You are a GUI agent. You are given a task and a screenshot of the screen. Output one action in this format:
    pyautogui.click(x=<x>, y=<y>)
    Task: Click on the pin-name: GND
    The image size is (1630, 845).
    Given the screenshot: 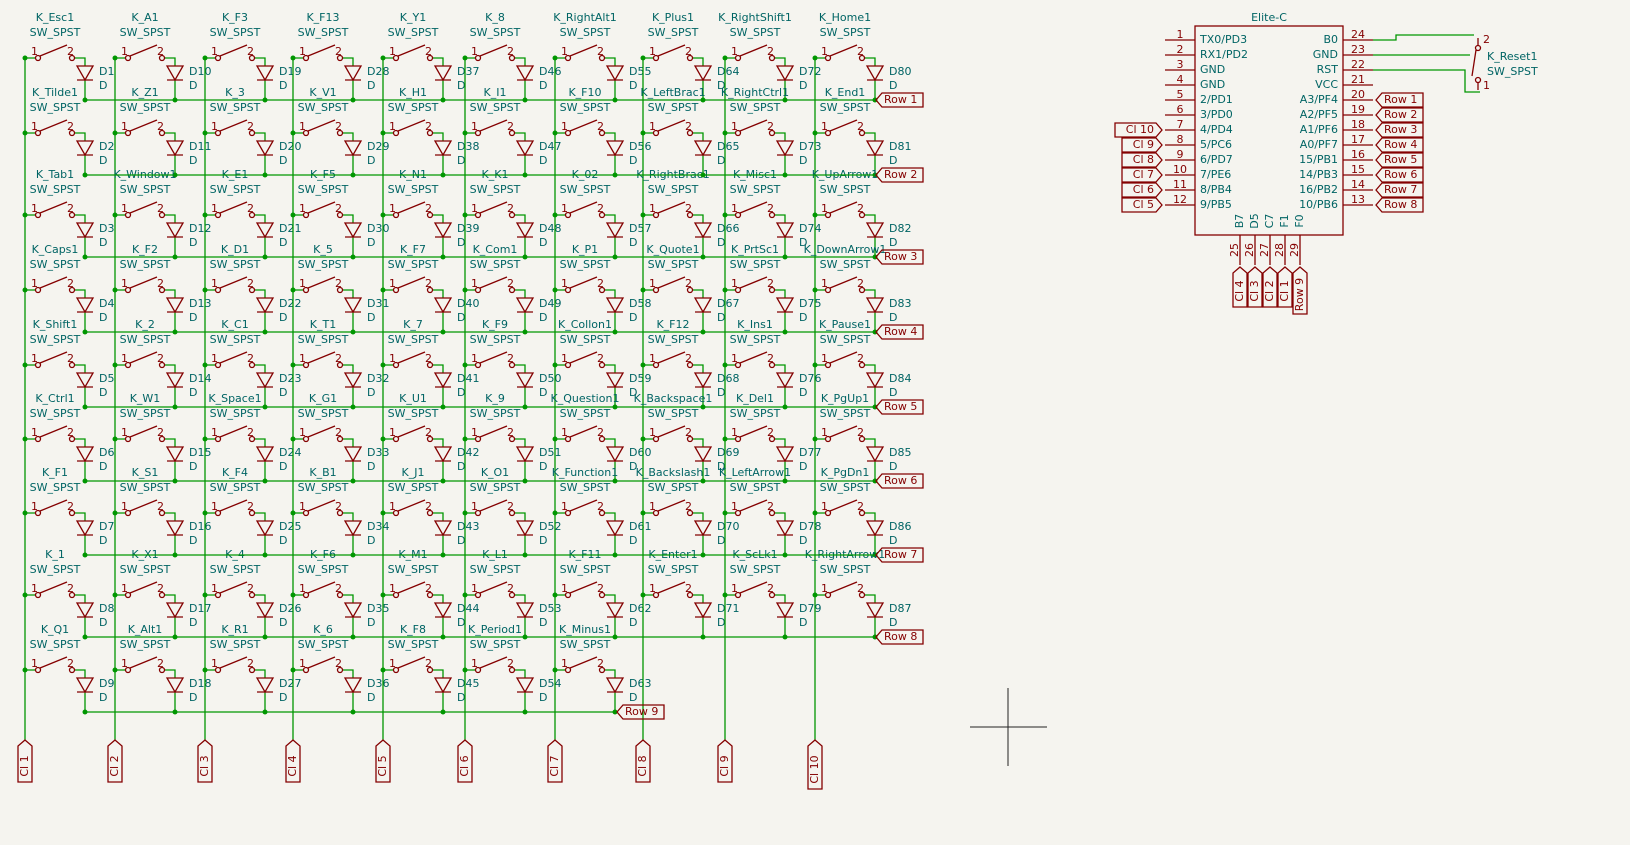 What is the action you would take?
    pyautogui.click(x=1325, y=54)
    